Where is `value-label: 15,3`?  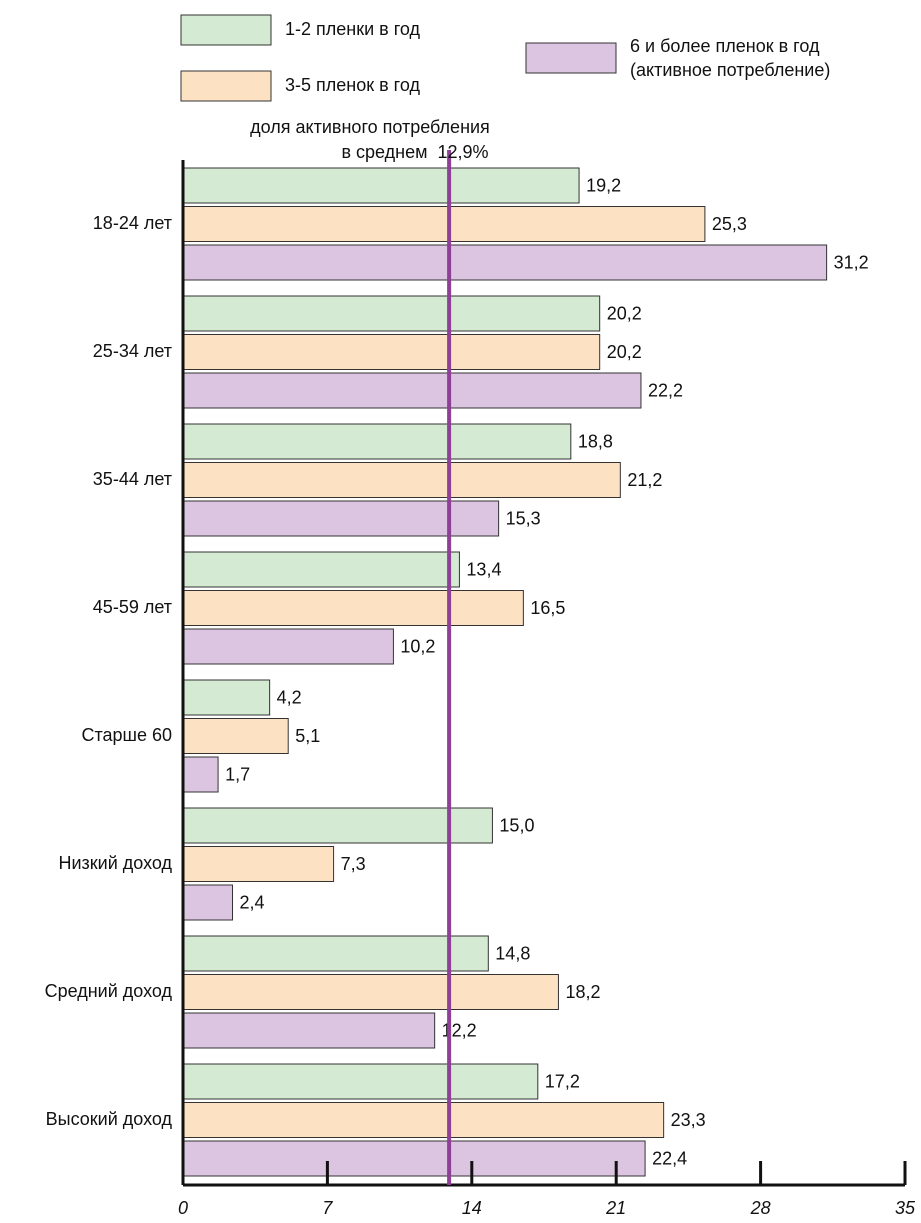 value-label: 15,3 is located at coordinates (523, 518).